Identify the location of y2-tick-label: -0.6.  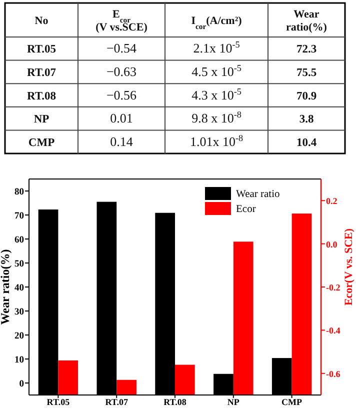
(333, 373).